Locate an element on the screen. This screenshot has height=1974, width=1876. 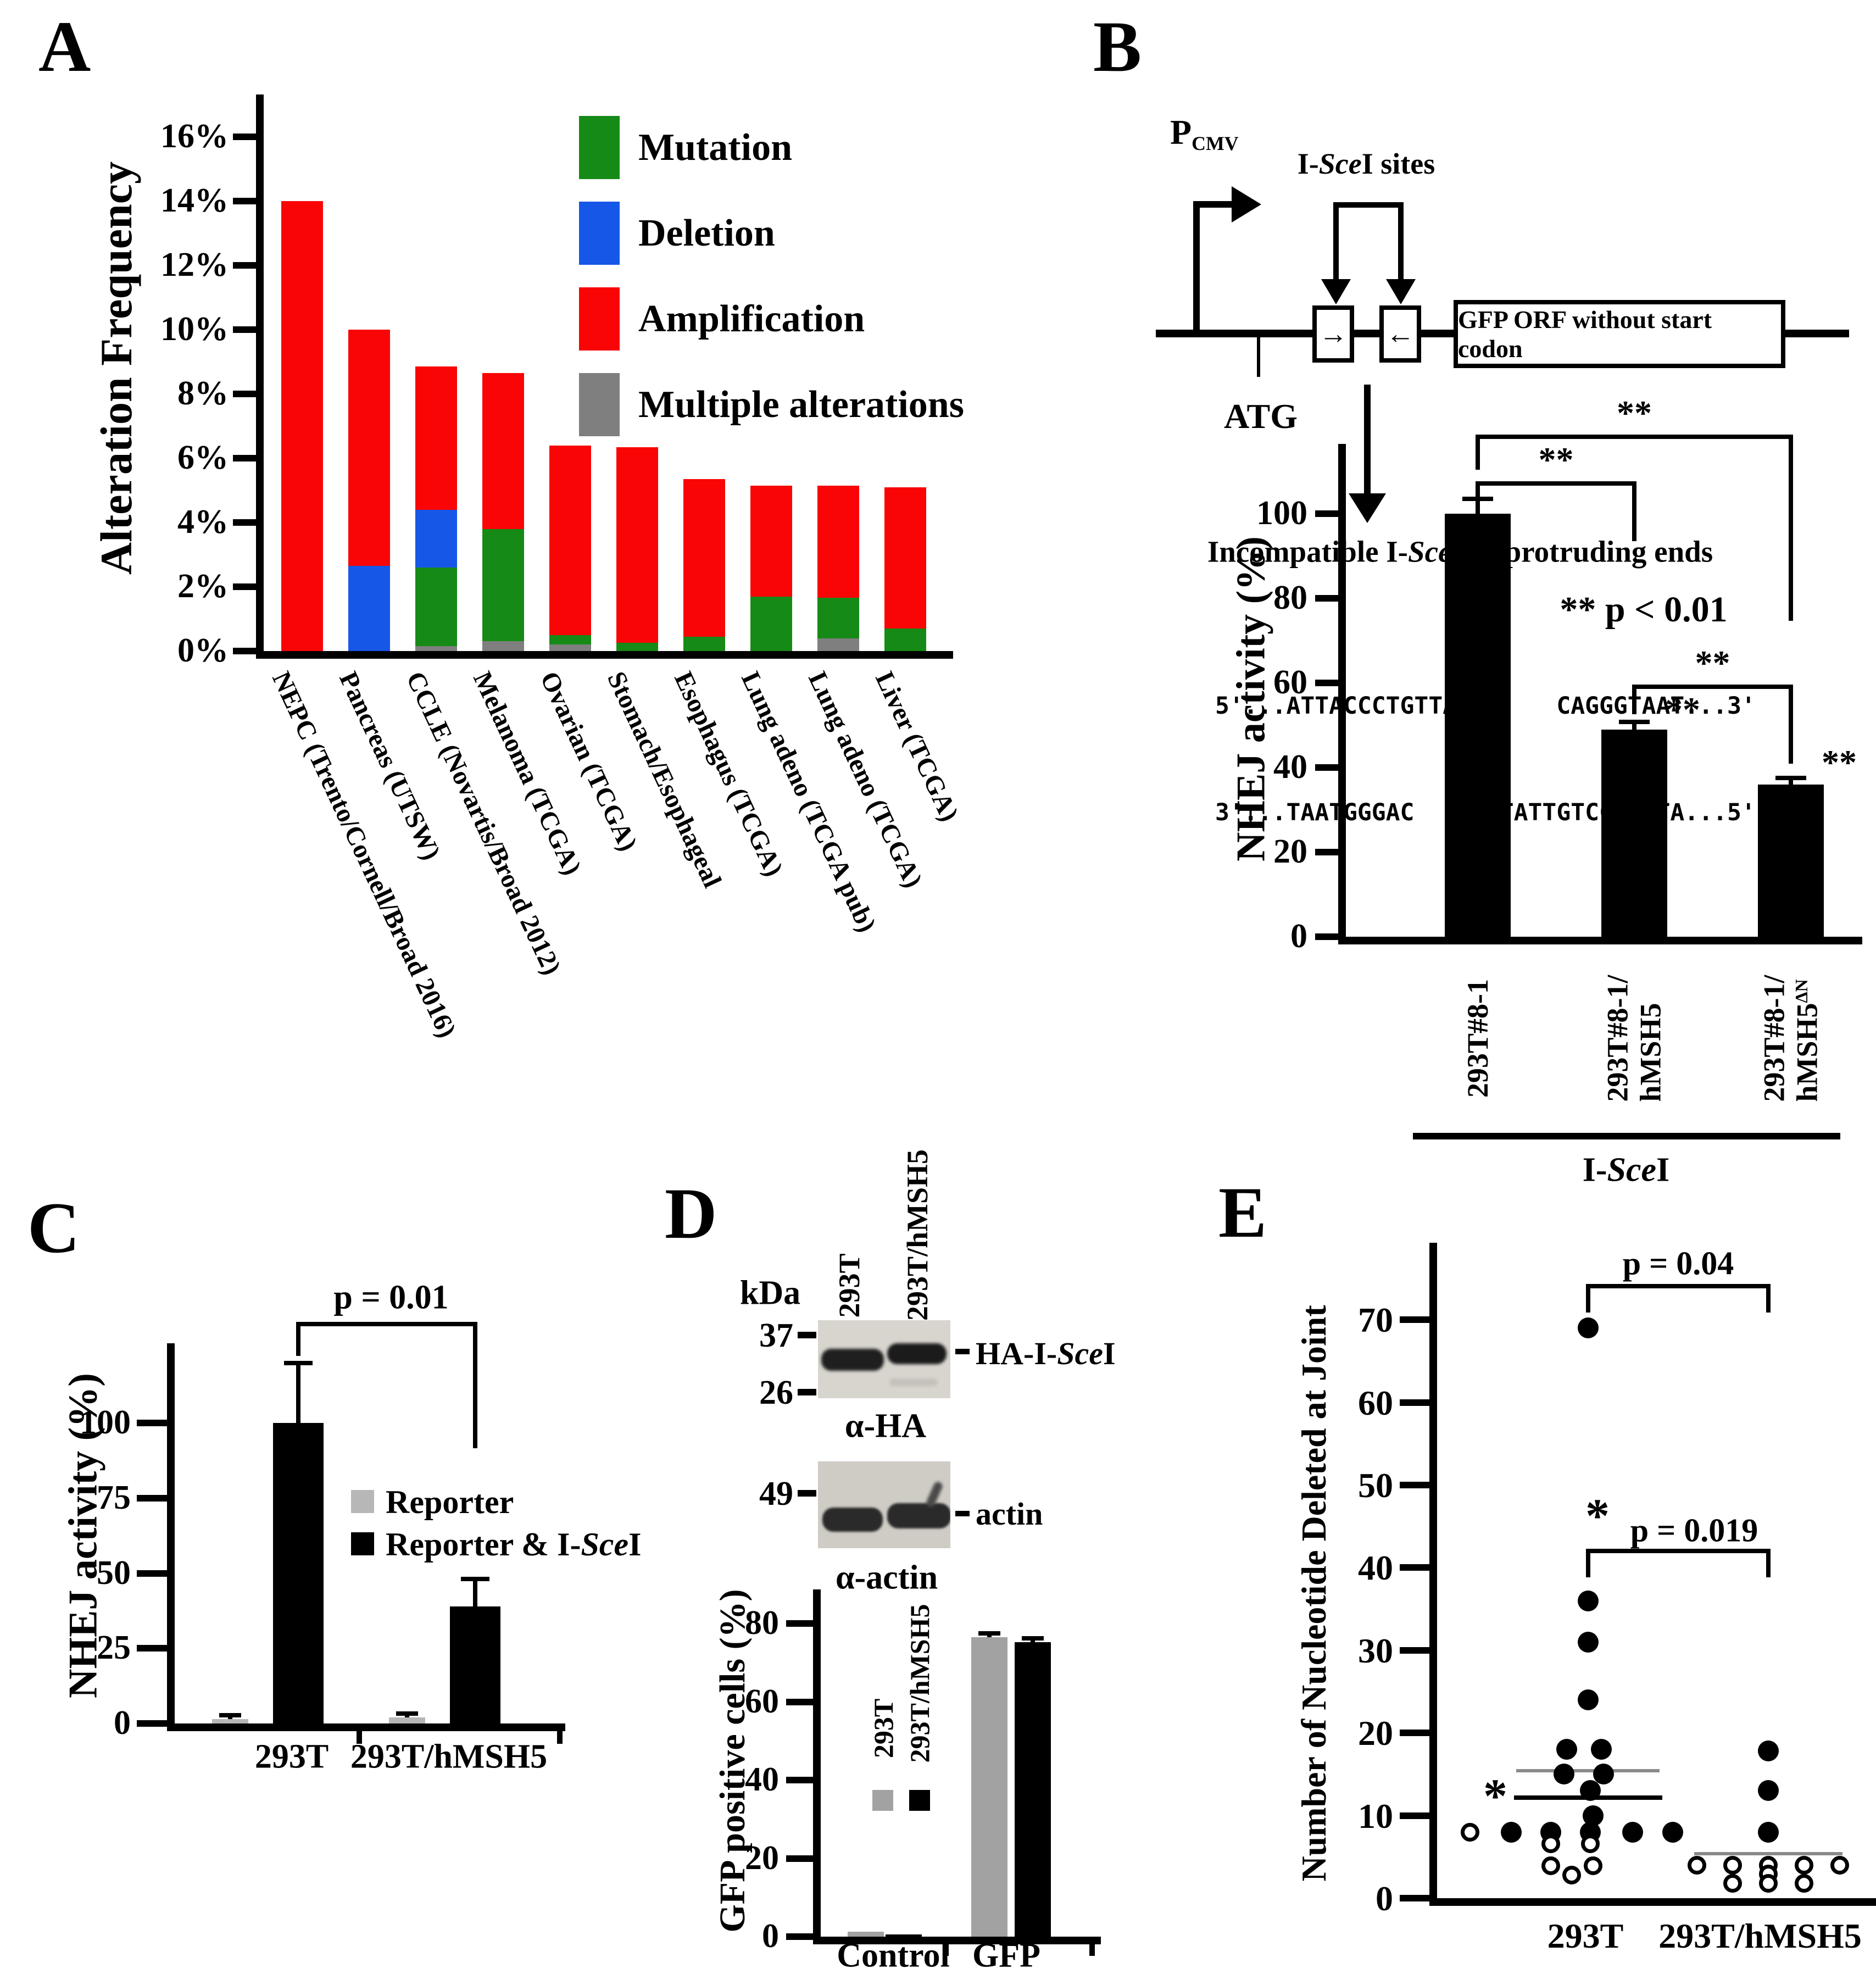
c-legend-label-2: Reporter & I-SceI is located at coordinates (513, 1545).